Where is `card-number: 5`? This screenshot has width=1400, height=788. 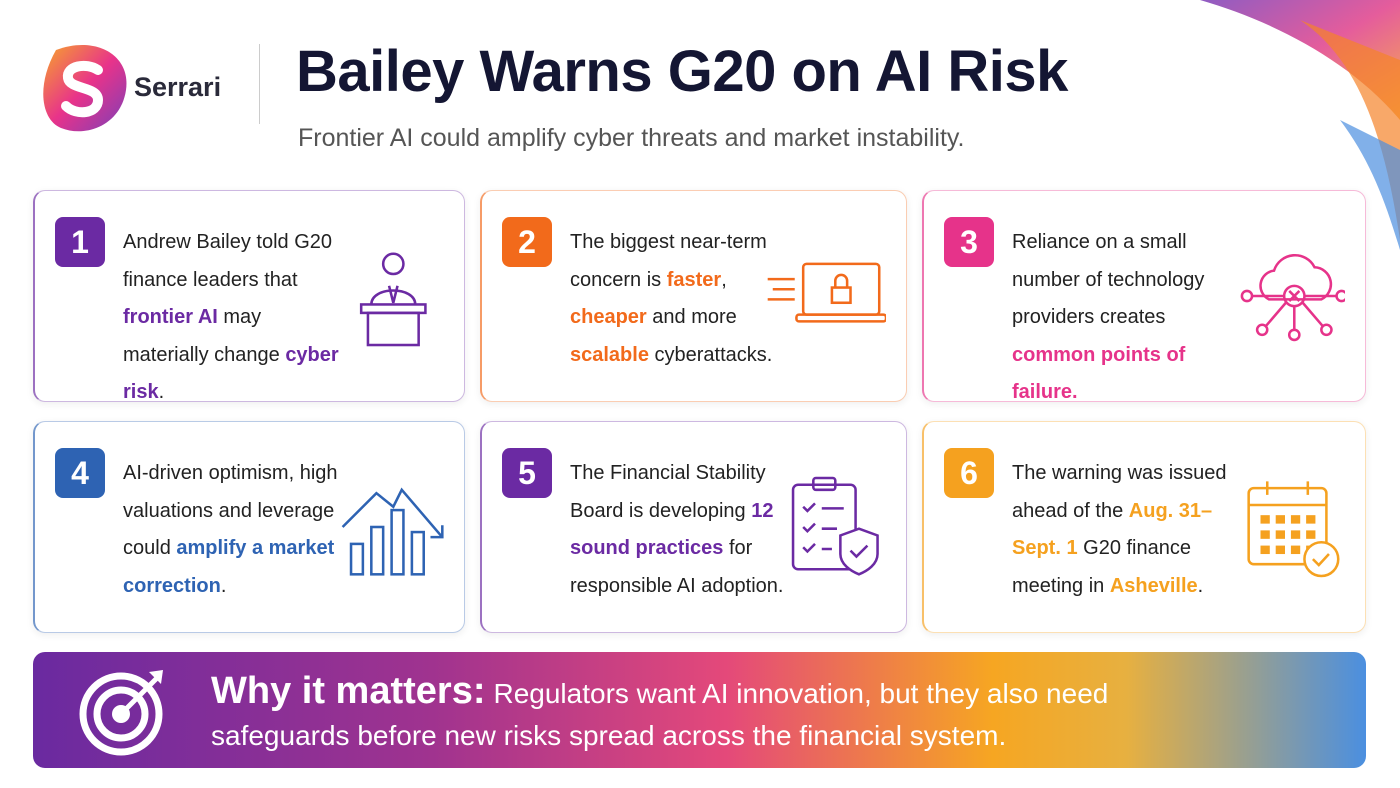
card-number: 5 is located at coordinates (527, 473).